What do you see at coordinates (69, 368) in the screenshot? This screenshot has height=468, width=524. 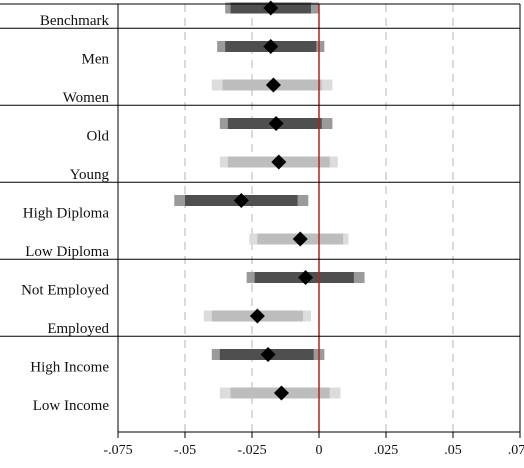 I see `row-label-9: High Income` at bounding box center [69, 368].